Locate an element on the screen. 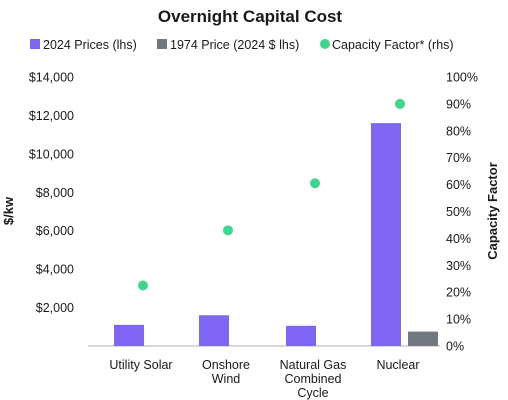  y2-tick-label: 60% is located at coordinates (458, 185).